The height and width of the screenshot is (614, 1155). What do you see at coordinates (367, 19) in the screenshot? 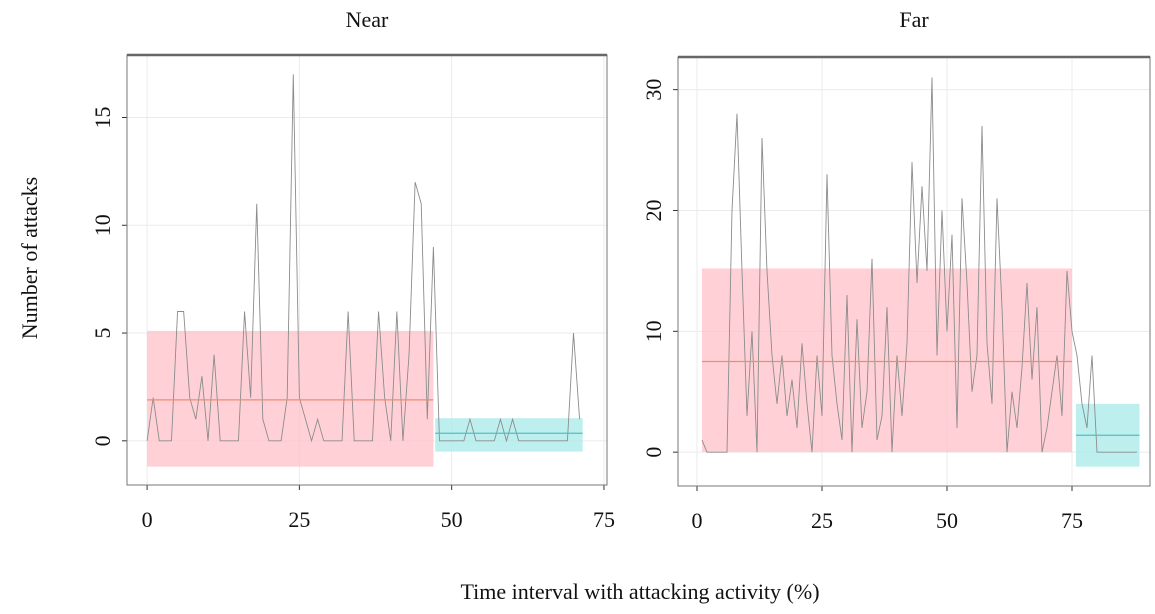
I see `panel-title: Near` at bounding box center [367, 19].